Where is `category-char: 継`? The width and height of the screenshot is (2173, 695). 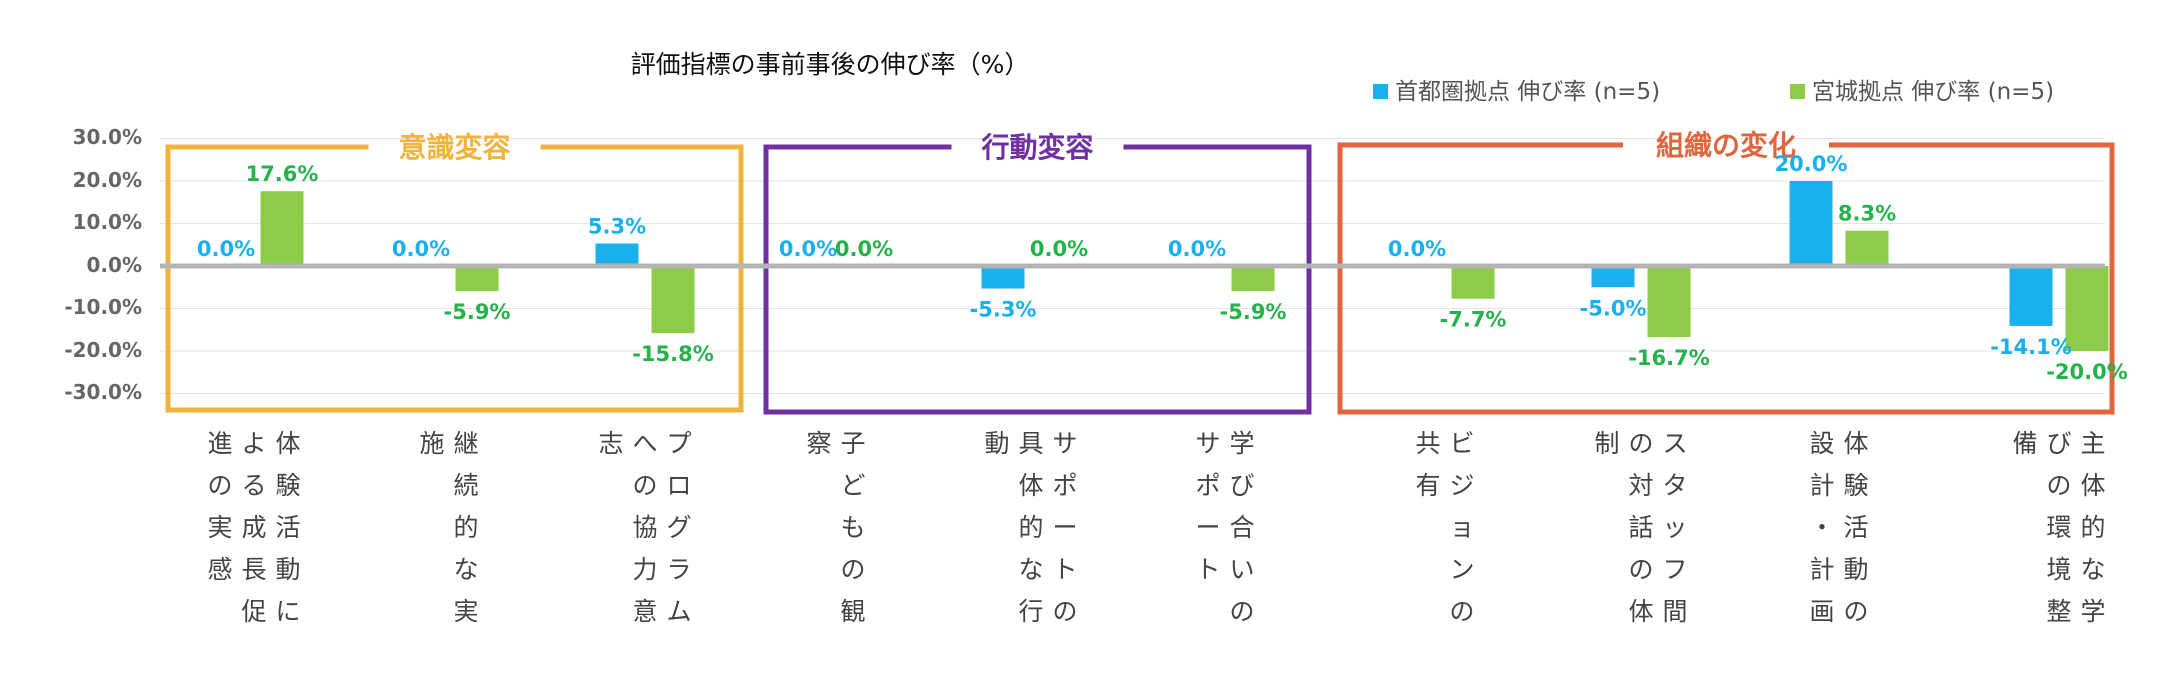
category-char: 継 is located at coordinates (465, 443).